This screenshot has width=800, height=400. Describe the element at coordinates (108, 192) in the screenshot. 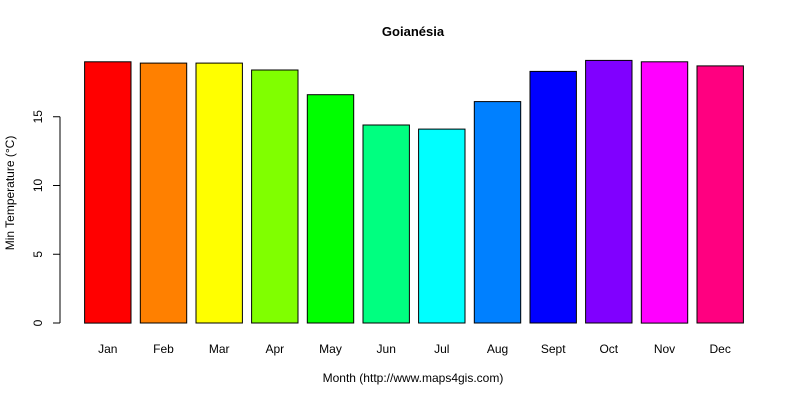

I see `bar-jan` at that location.